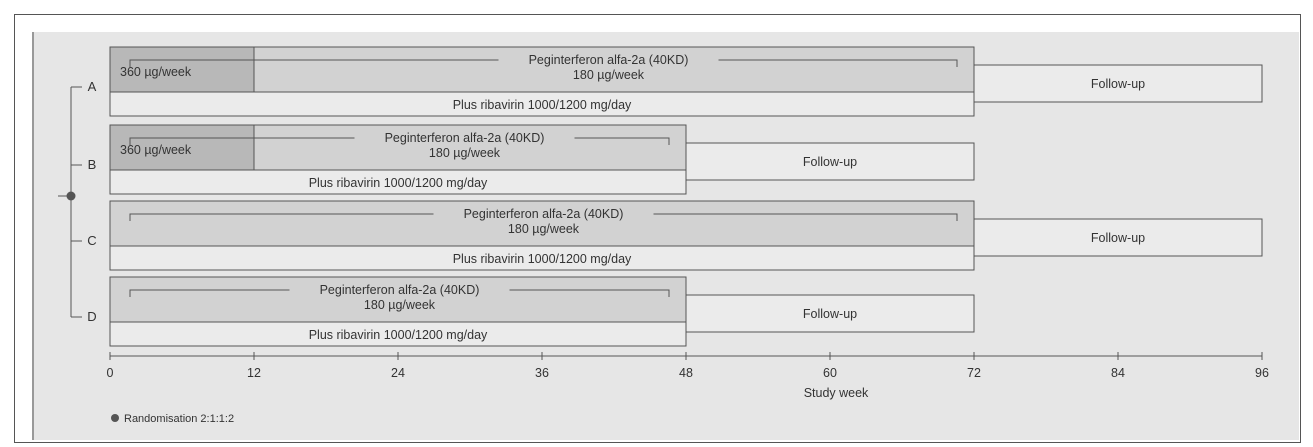  Describe the element at coordinates (179, 419) in the screenshot. I see `legend-label: Randomisation 2:1:1:2` at that location.